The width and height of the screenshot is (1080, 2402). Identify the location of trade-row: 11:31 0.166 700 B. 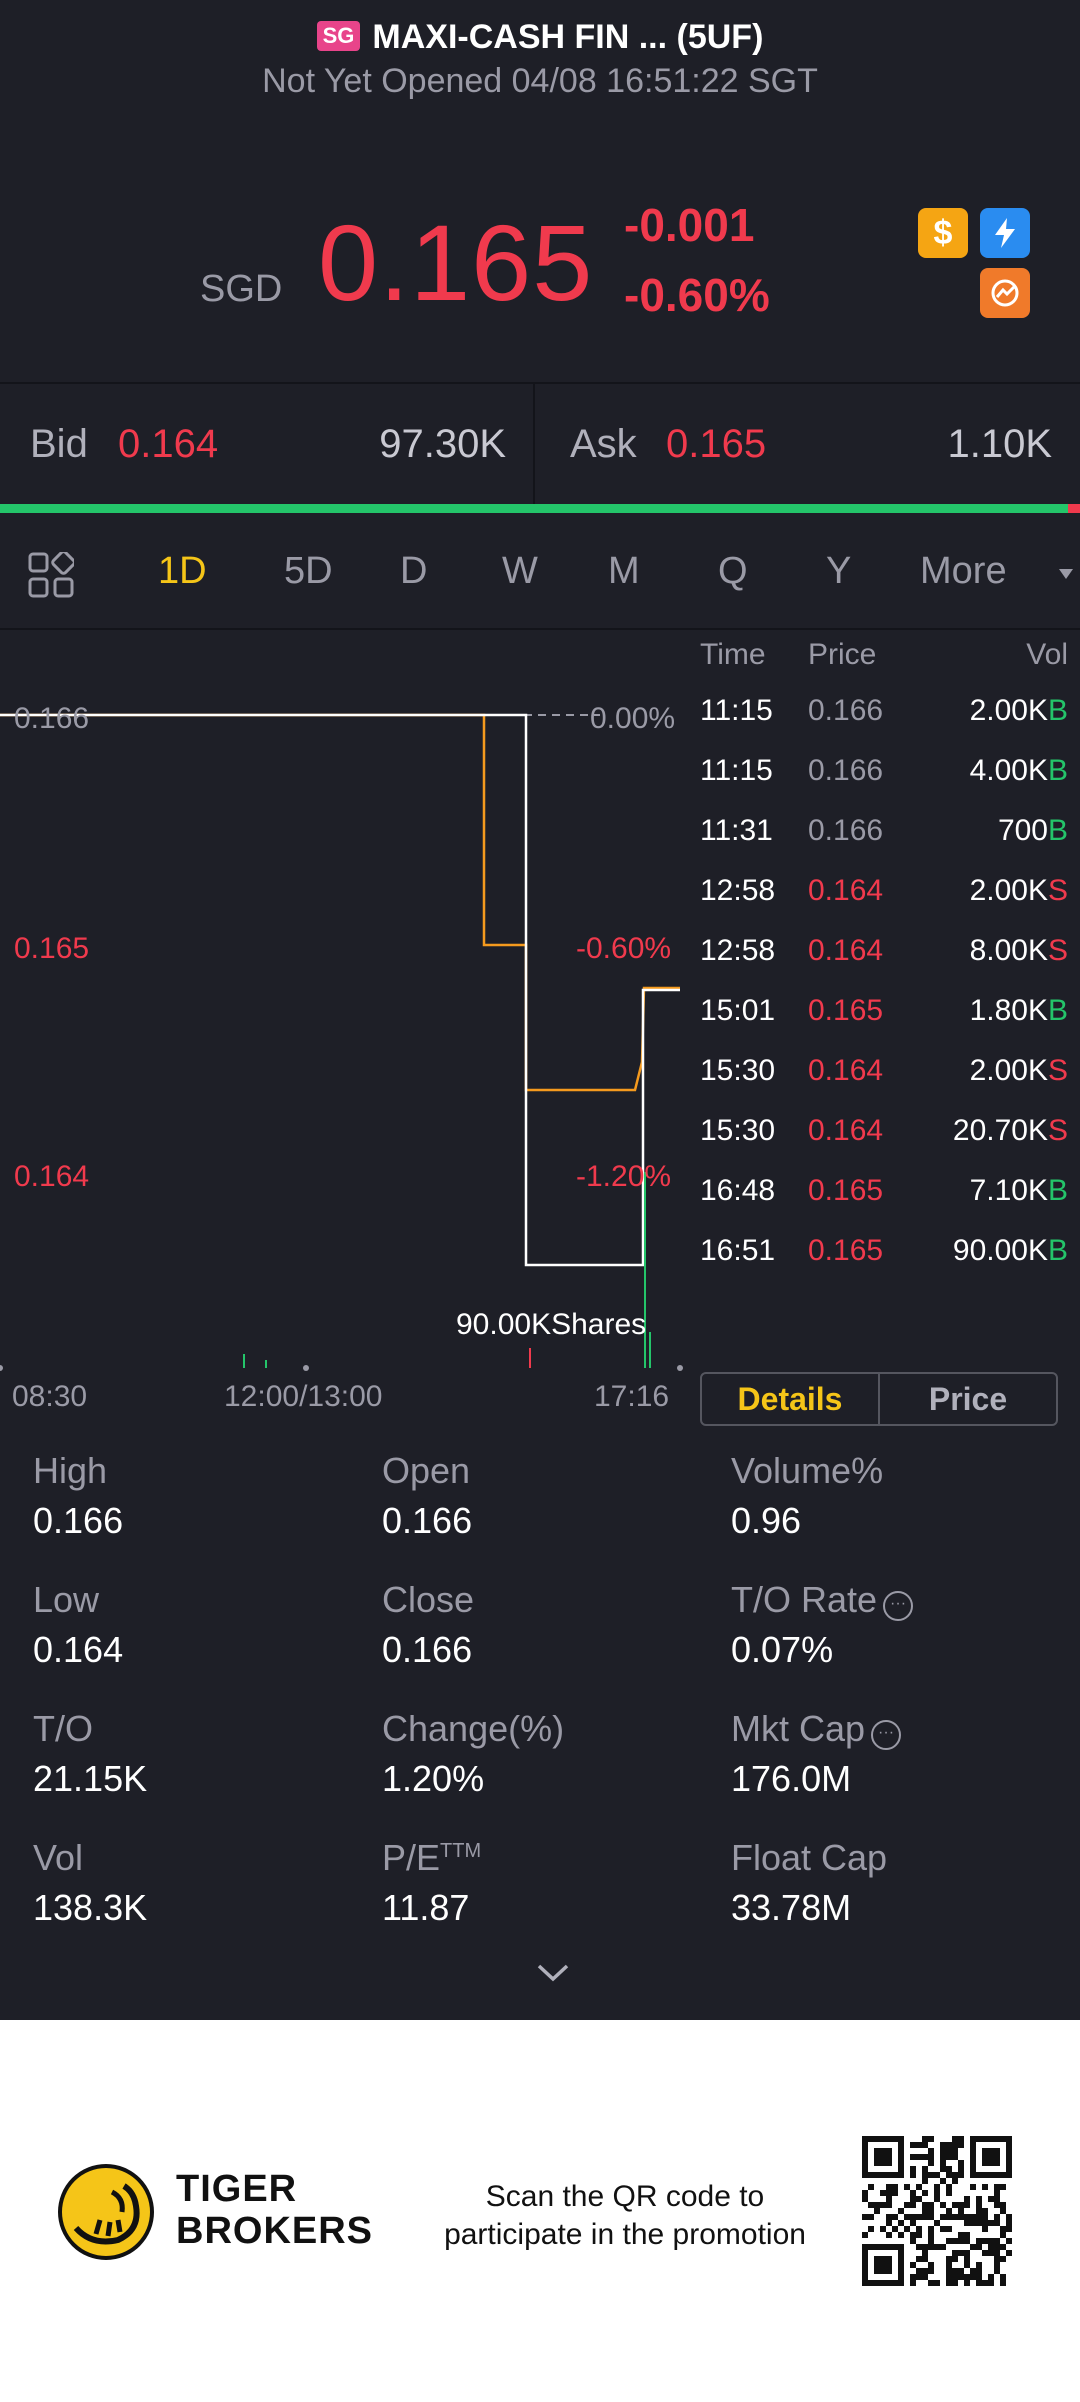
(885, 844).